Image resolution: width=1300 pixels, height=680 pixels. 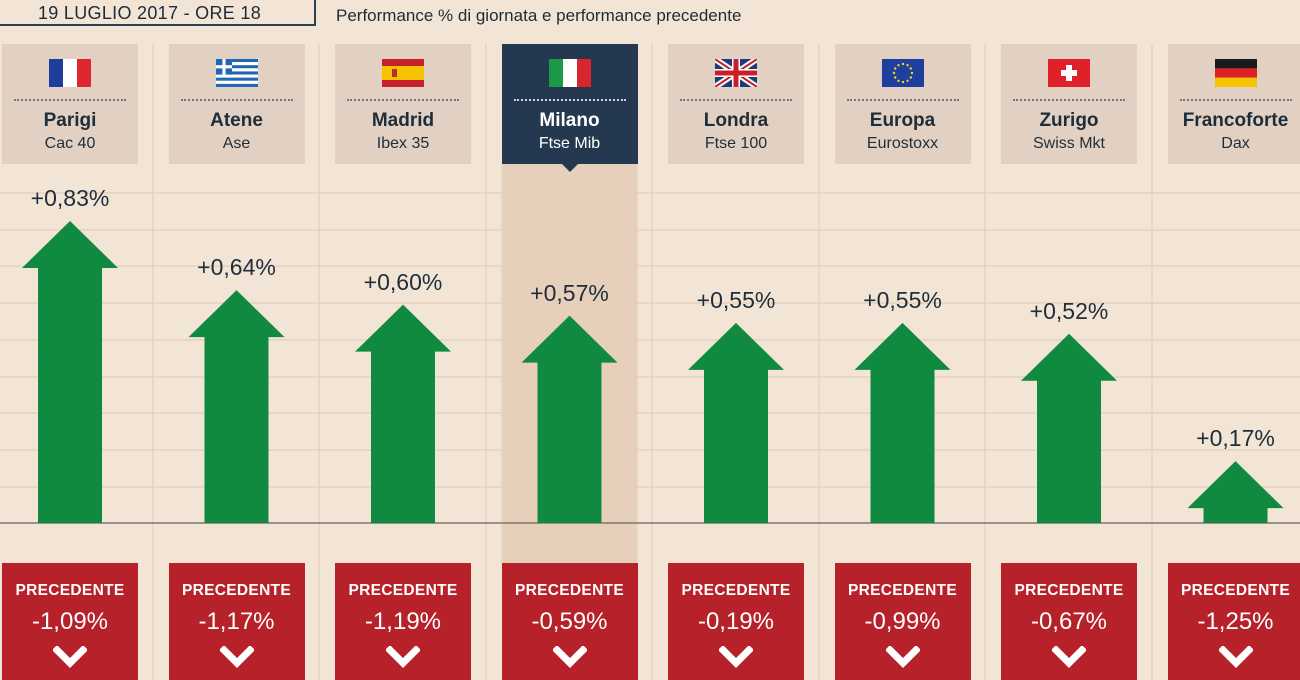 What do you see at coordinates (1069, 120) in the screenshot?
I see `market-city: Zurigo` at bounding box center [1069, 120].